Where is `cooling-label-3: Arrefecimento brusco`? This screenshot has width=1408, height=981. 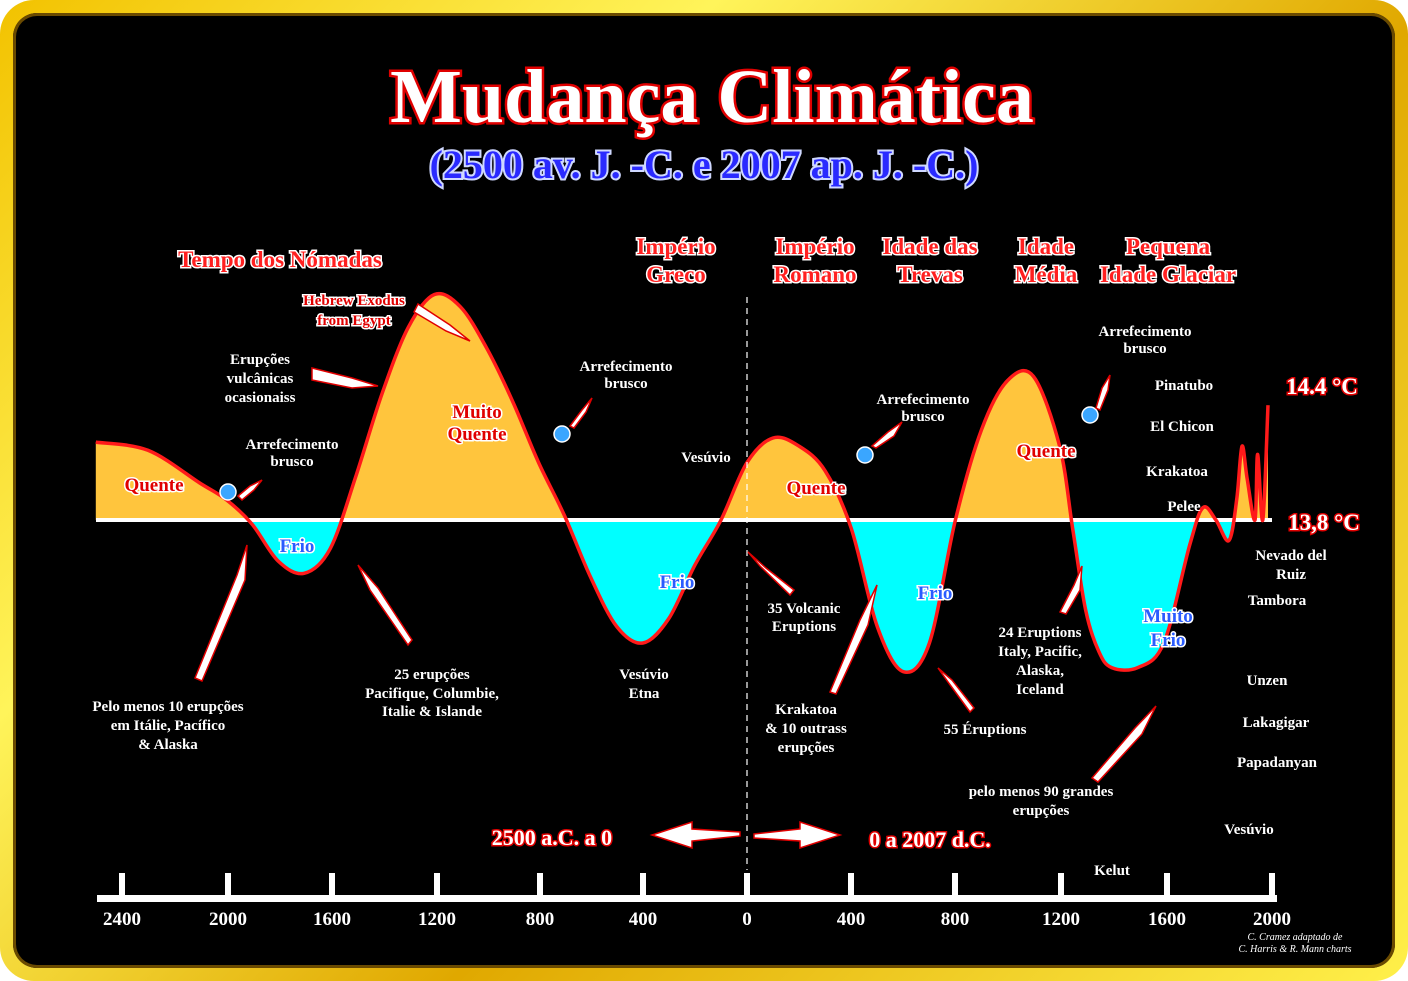
cooling-label-3: Arrefecimento brusco is located at coordinates (922, 408).